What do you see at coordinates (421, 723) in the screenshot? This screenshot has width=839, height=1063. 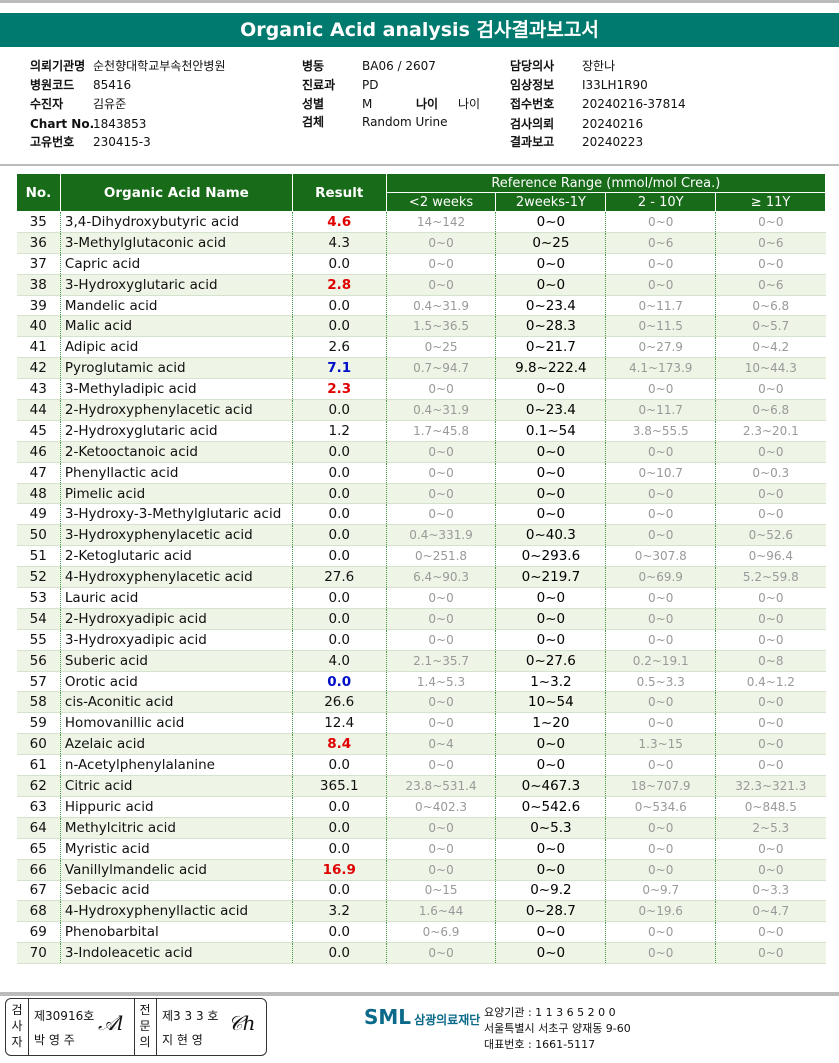 I see `table-row: 59 Homovanillic acid 12.4 0~0 1~20 0~0 0~0` at bounding box center [421, 723].